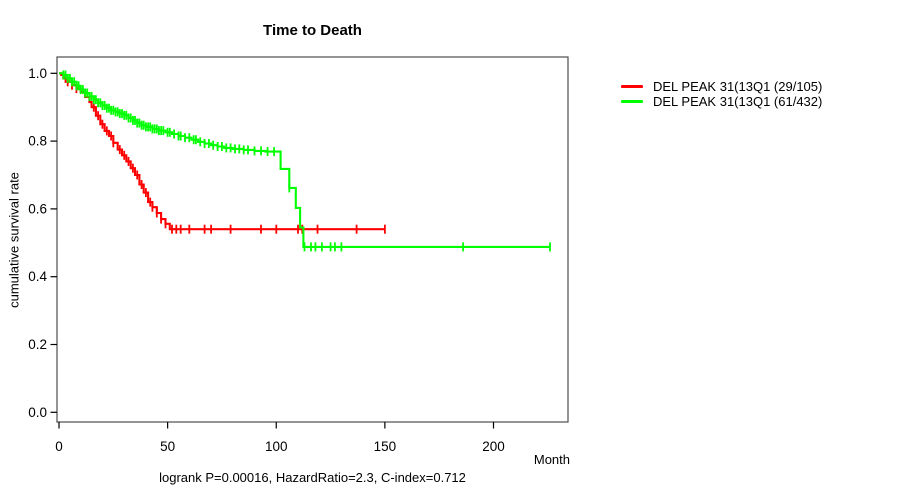 The height and width of the screenshot is (500, 900). What do you see at coordinates (738, 86) in the screenshot?
I see `legend-label-red: DEL PEAK 31(13Q1 (29/105)` at bounding box center [738, 86].